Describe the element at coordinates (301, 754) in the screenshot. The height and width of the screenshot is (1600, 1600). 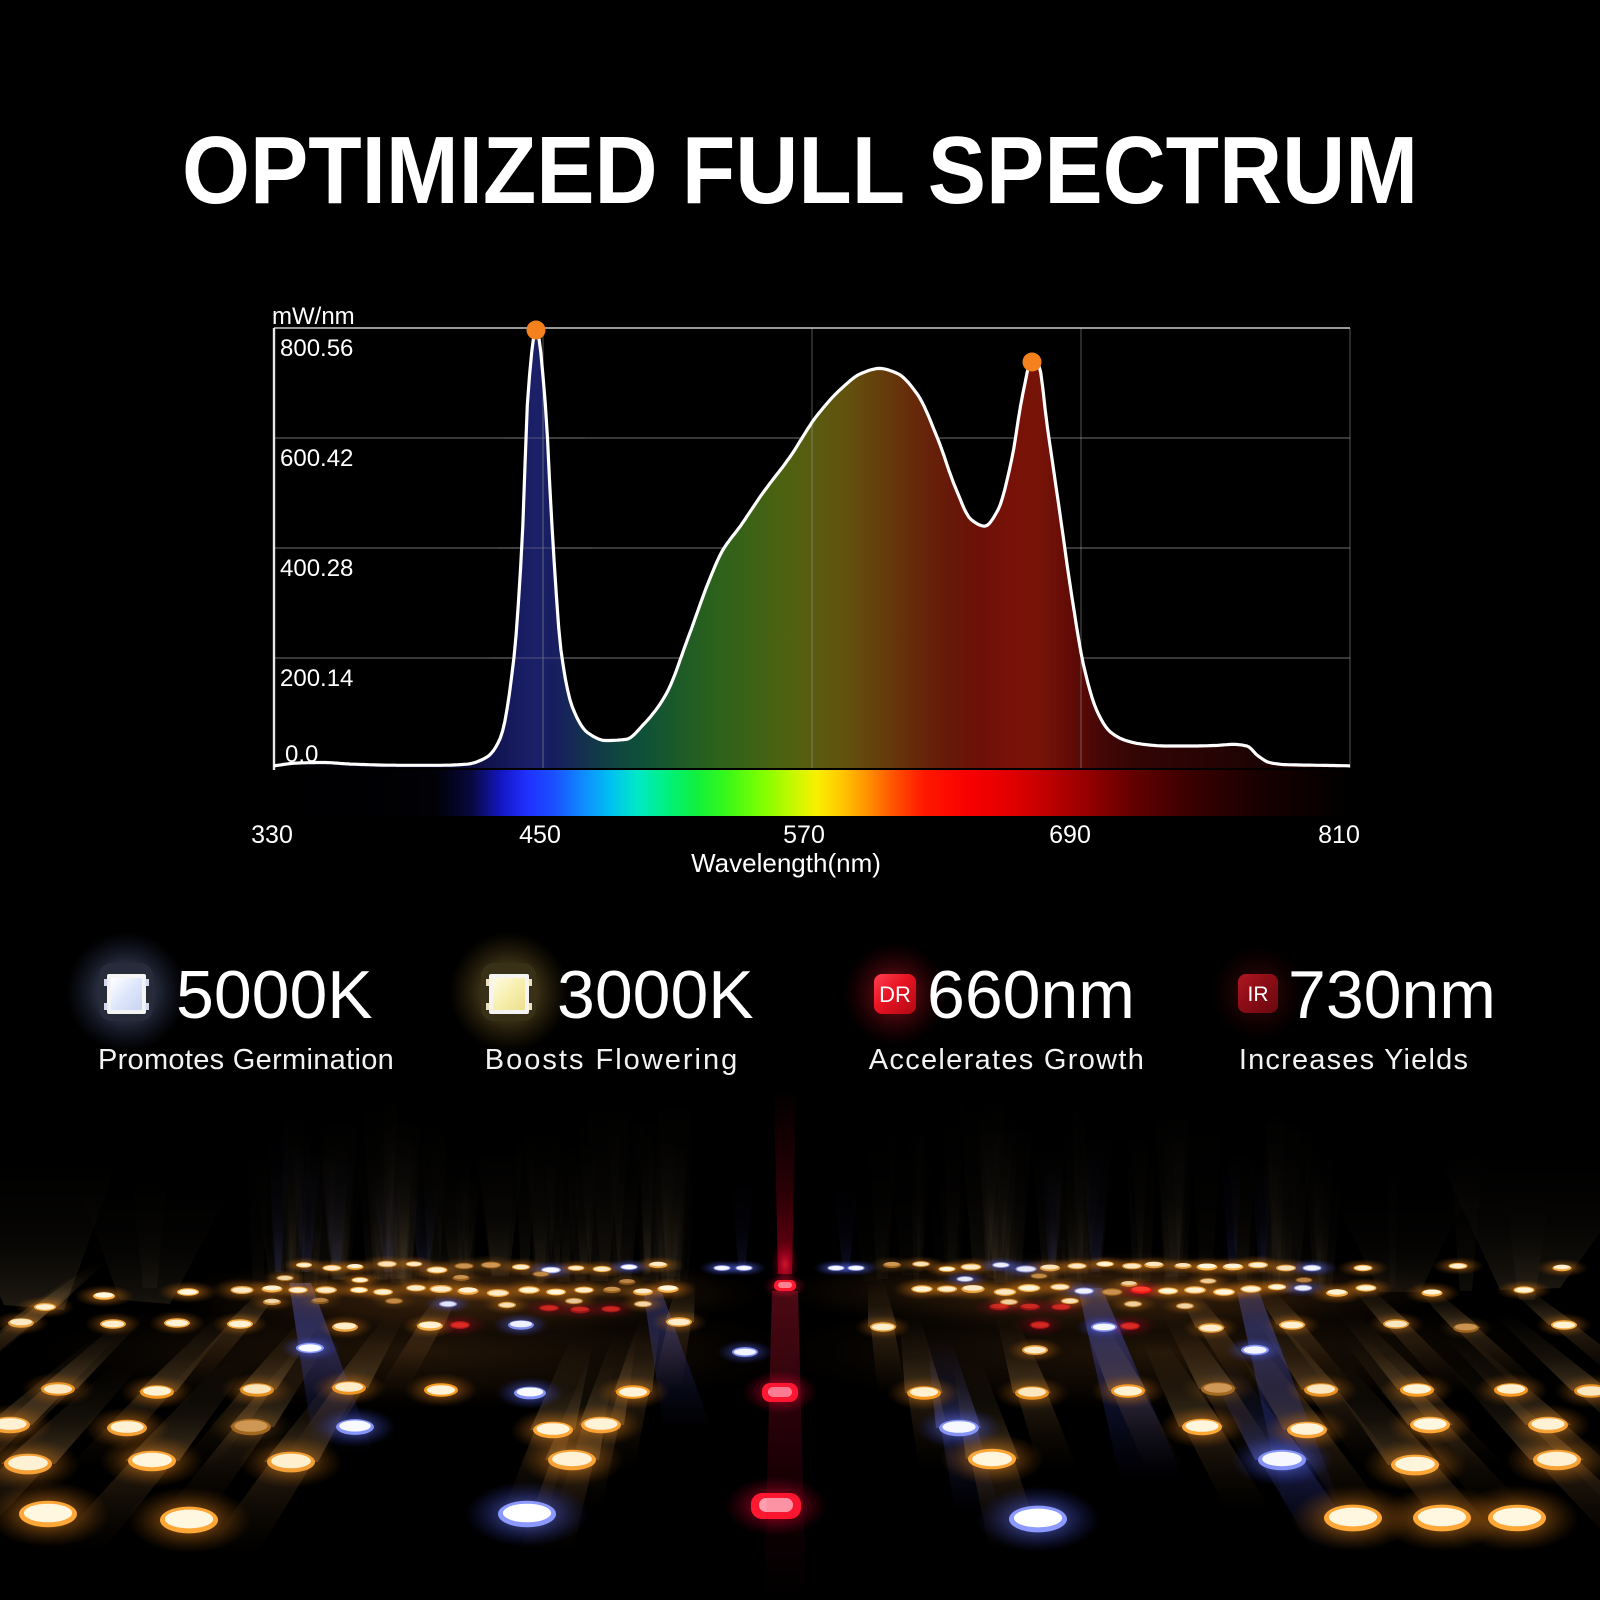
I see `svg-text: 0.0` at that location.